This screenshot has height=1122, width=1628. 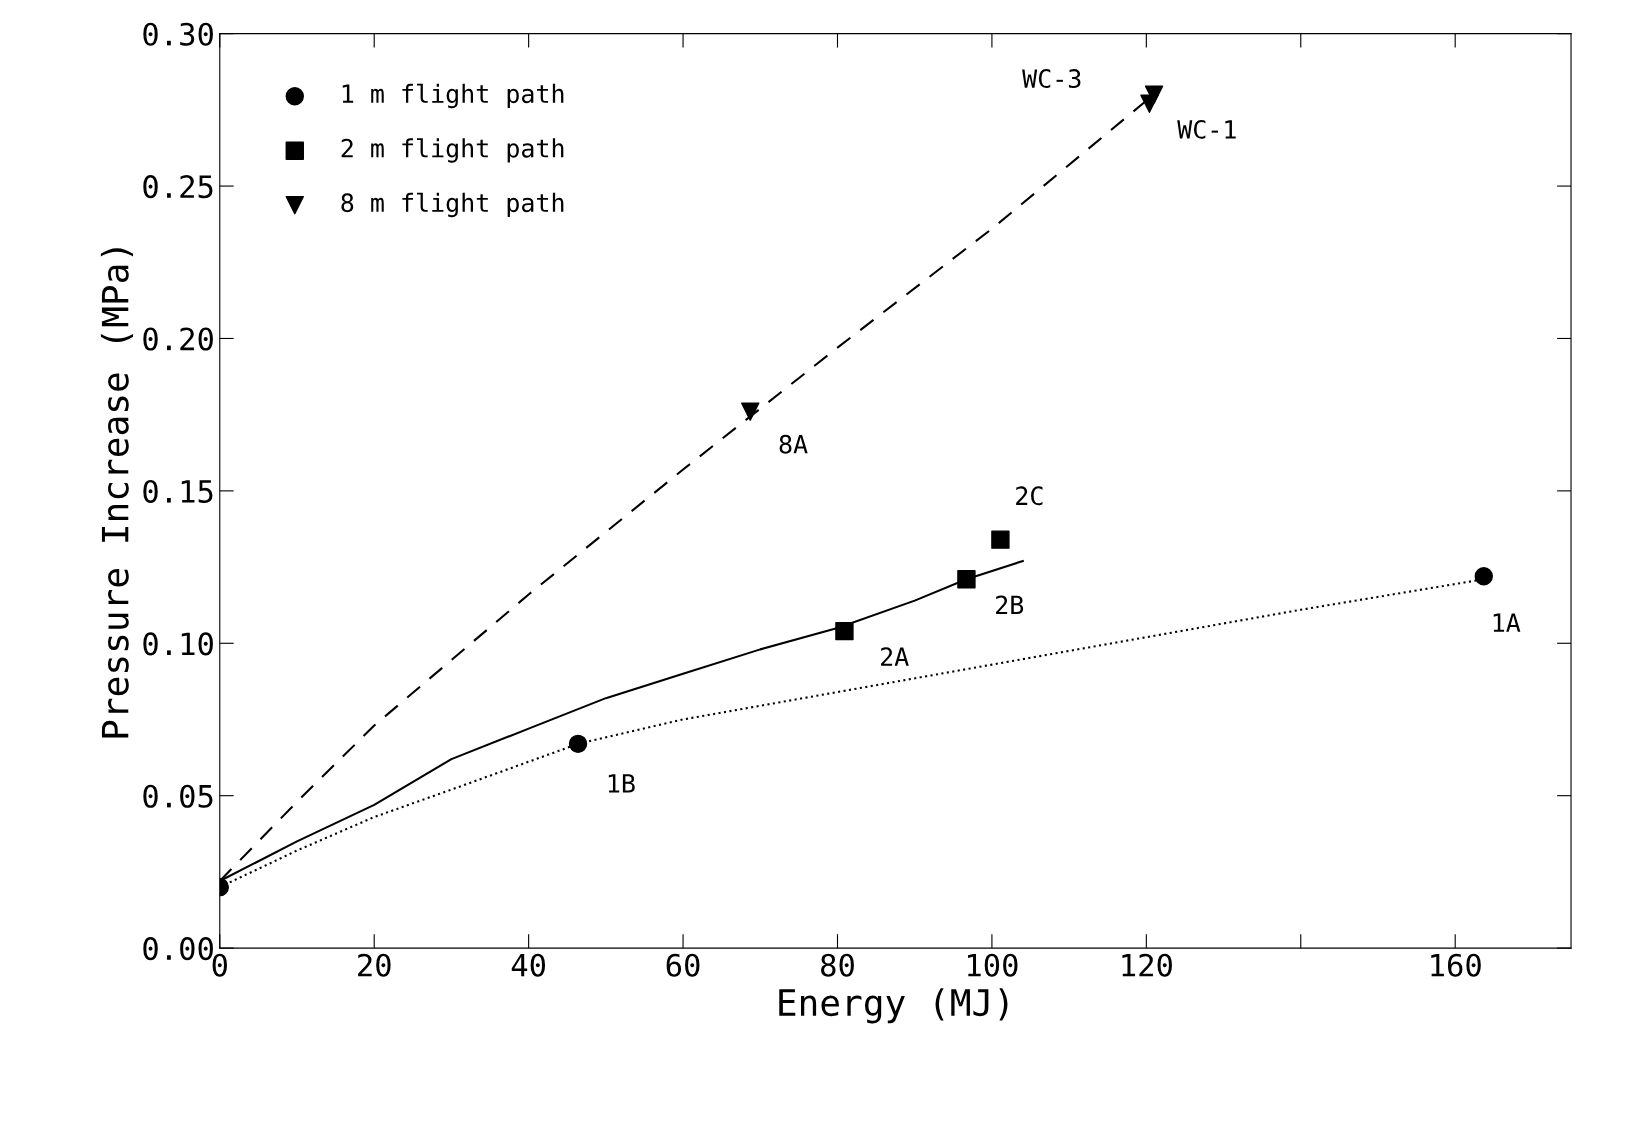 What do you see at coordinates (893, 1006) in the screenshot?
I see `x-axis-title: Energy (MJ)` at bounding box center [893, 1006].